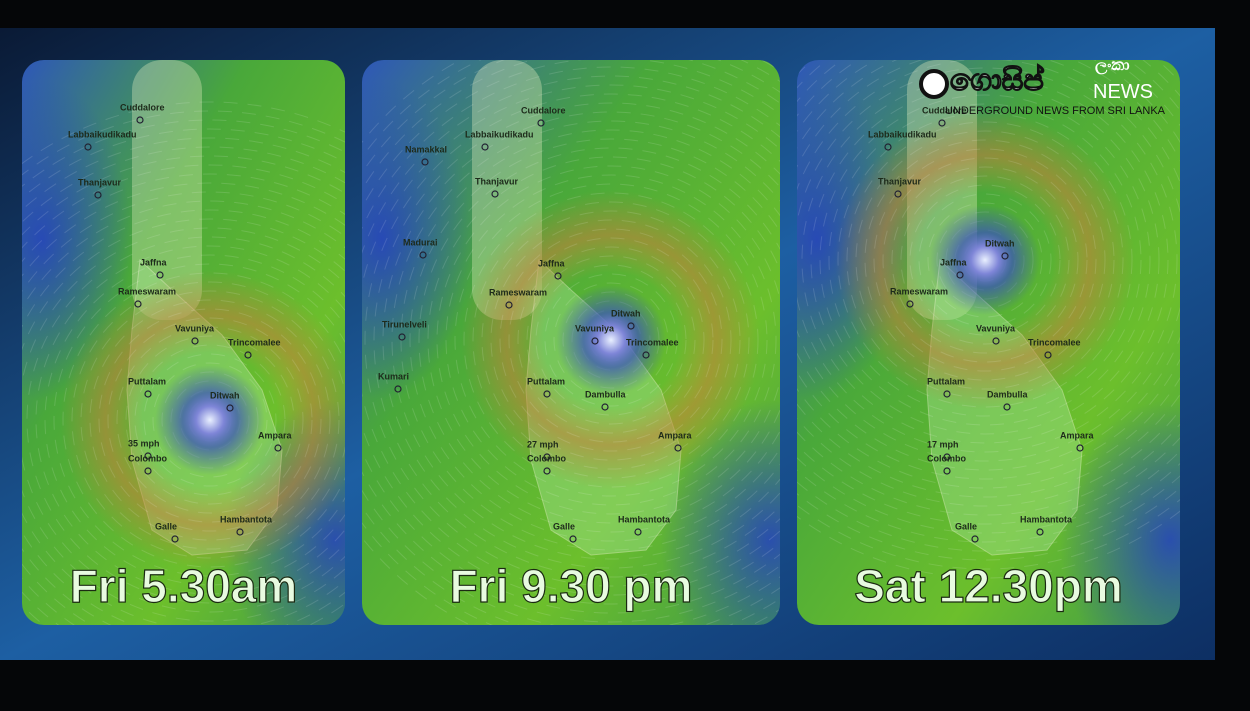 The width and height of the screenshot is (1250, 711). Describe the element at coordinates (546, 458) in the screenshot. I see `place-label: Colombo` at that location.